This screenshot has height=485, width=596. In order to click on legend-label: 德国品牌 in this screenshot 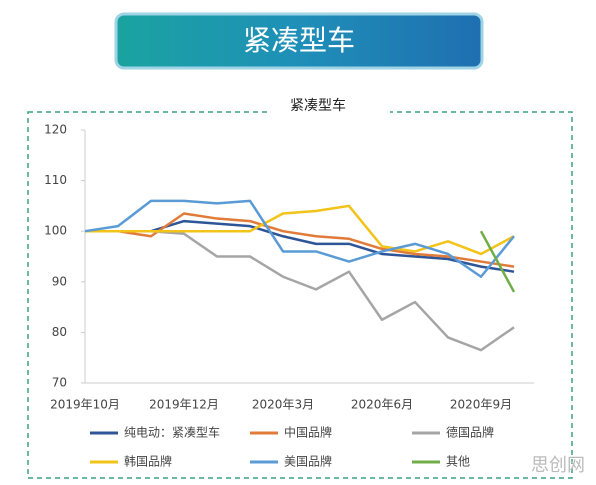, I will do `click(470, 432)`.